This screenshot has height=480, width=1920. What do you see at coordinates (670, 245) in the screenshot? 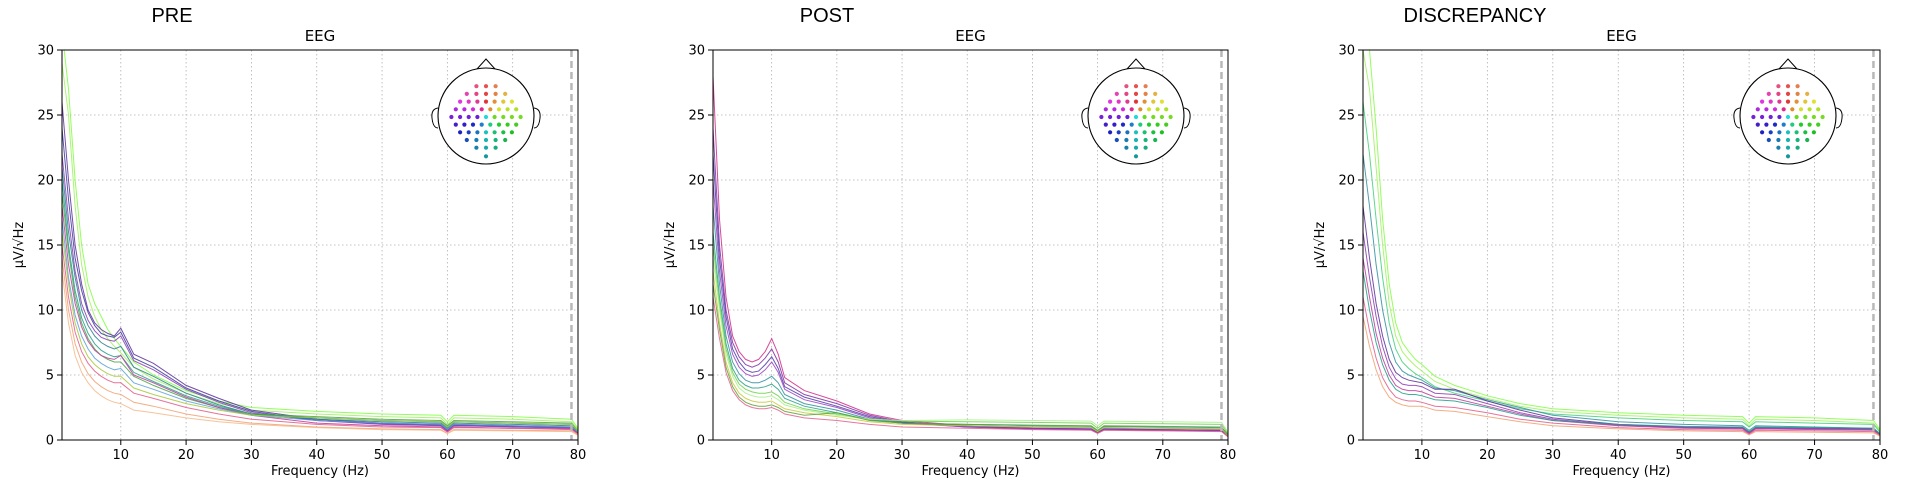
I see `y-axis-label: µV/√Hz` at bounding box center [670, 245].